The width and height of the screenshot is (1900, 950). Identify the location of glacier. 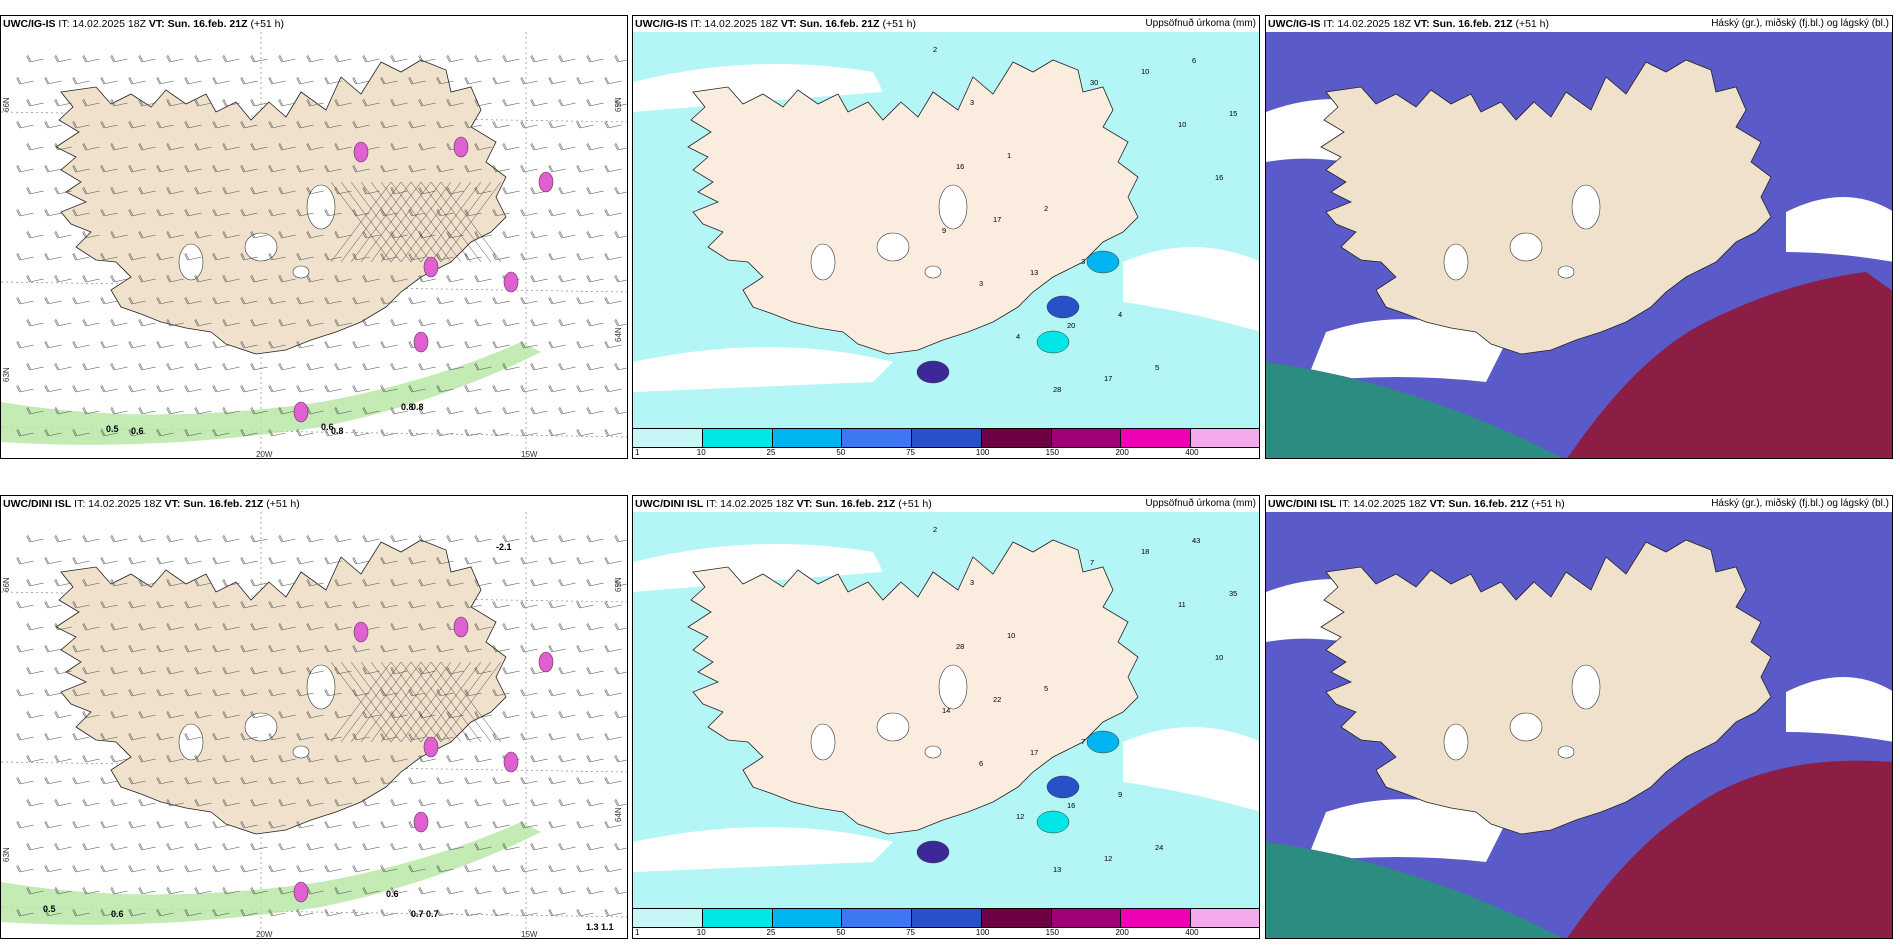
(1586, 207).